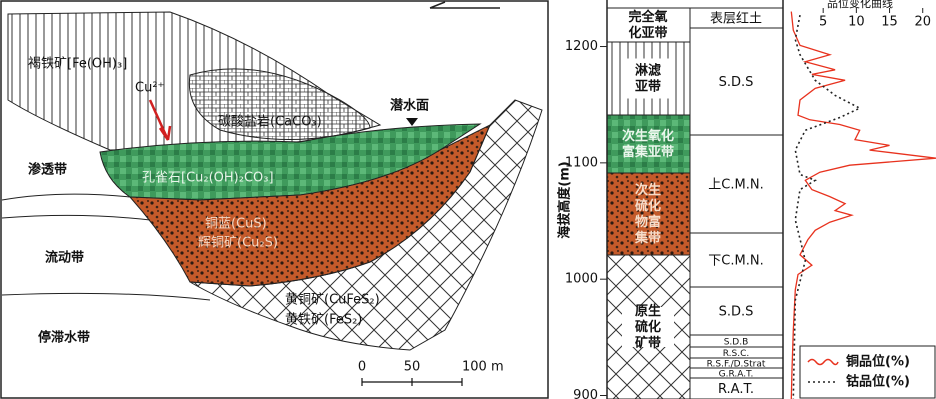 The width and height of the screenshot is (936, 399). What do you see at coordinates (77, 64) in the screenshot?
I see `label: 褐铁矿[Fe(OH)₃]` at bounding box center [77, 64].